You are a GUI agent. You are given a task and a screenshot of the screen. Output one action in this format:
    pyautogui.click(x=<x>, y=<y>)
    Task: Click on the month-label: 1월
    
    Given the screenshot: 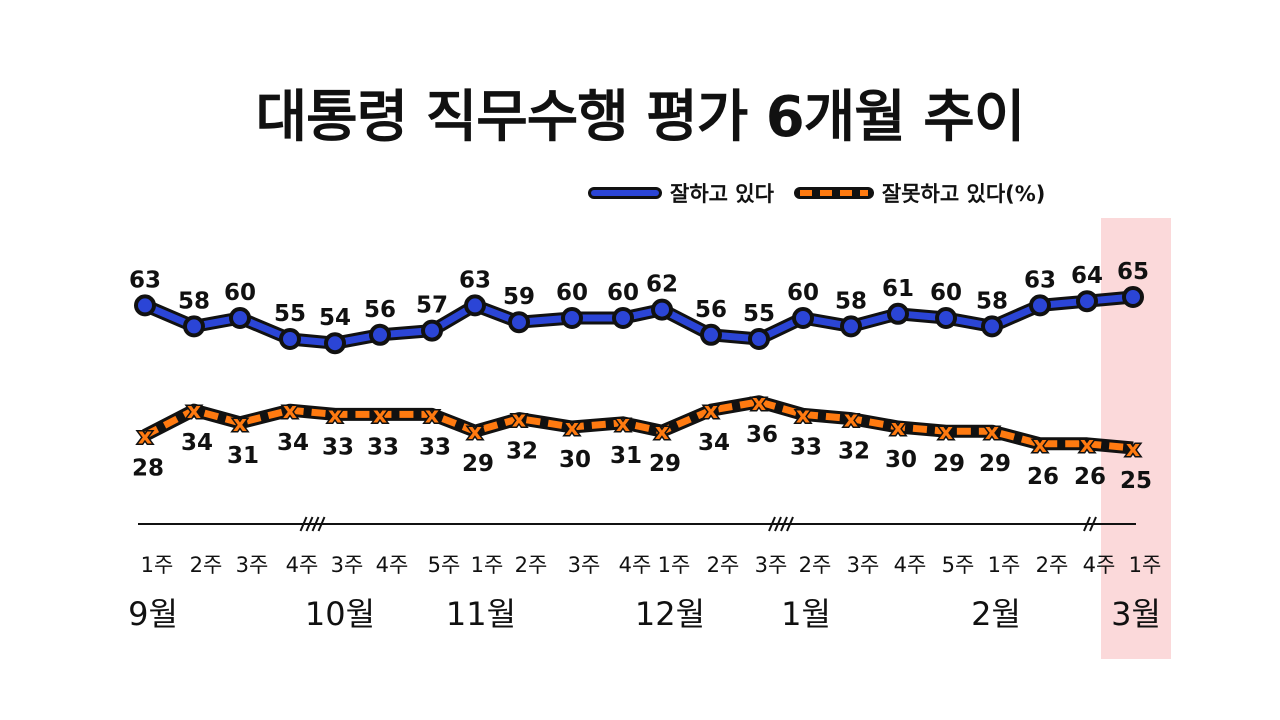 What is the action you would take?
    pyautogui.click(x=806, y=614)
    